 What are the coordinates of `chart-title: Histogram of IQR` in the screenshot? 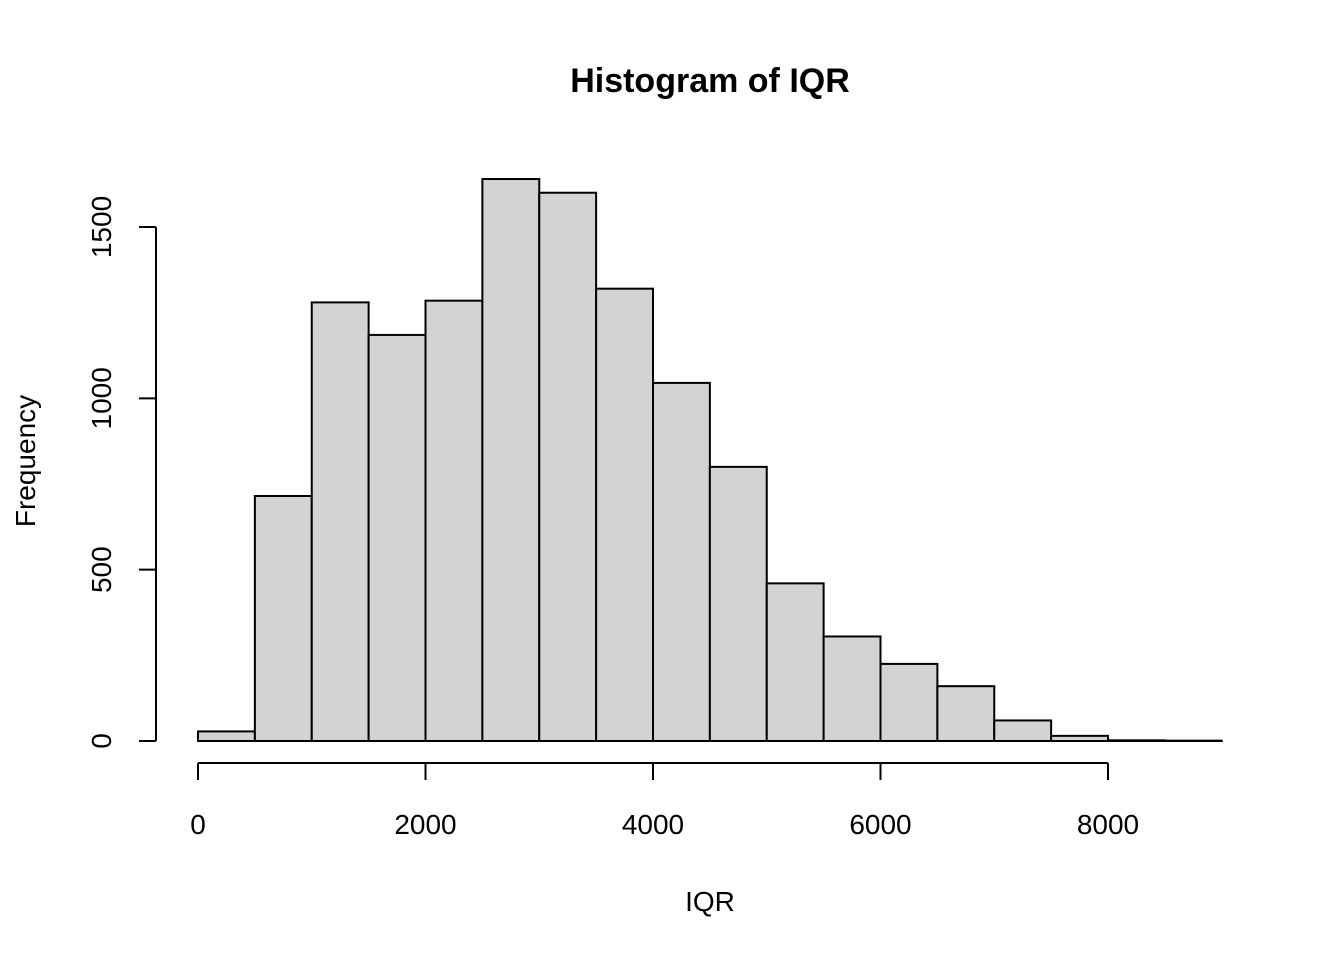 It's located at (710, 81).